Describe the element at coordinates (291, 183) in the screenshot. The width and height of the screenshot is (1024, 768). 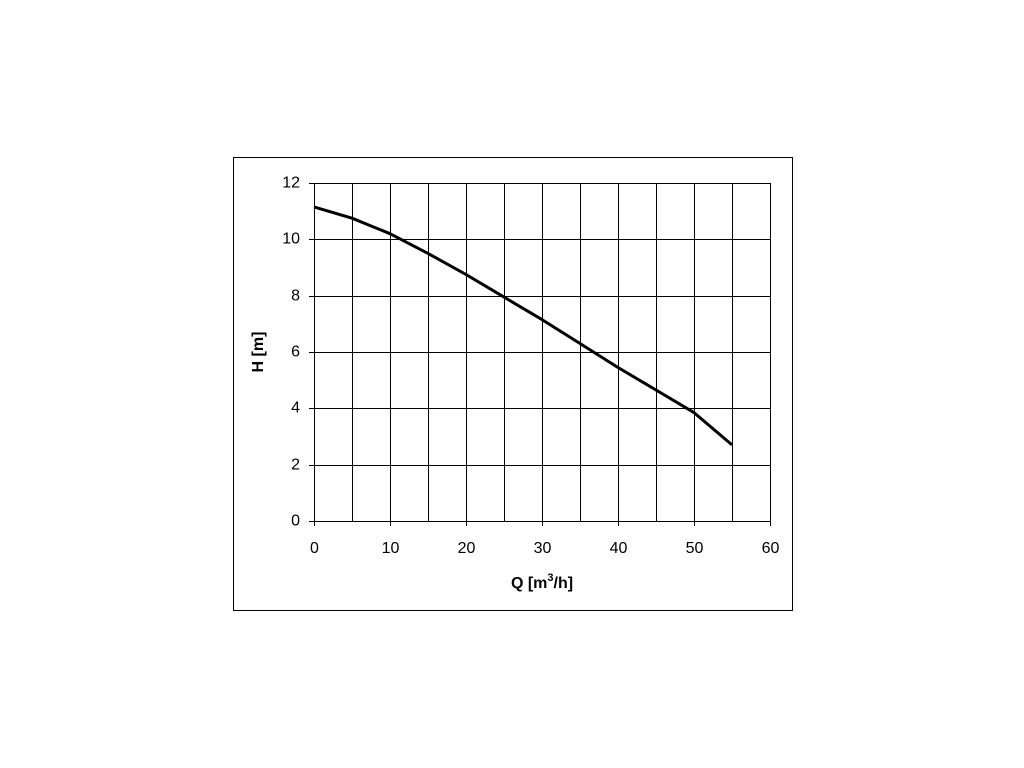
I see `y-tick-label: 12` at that location.